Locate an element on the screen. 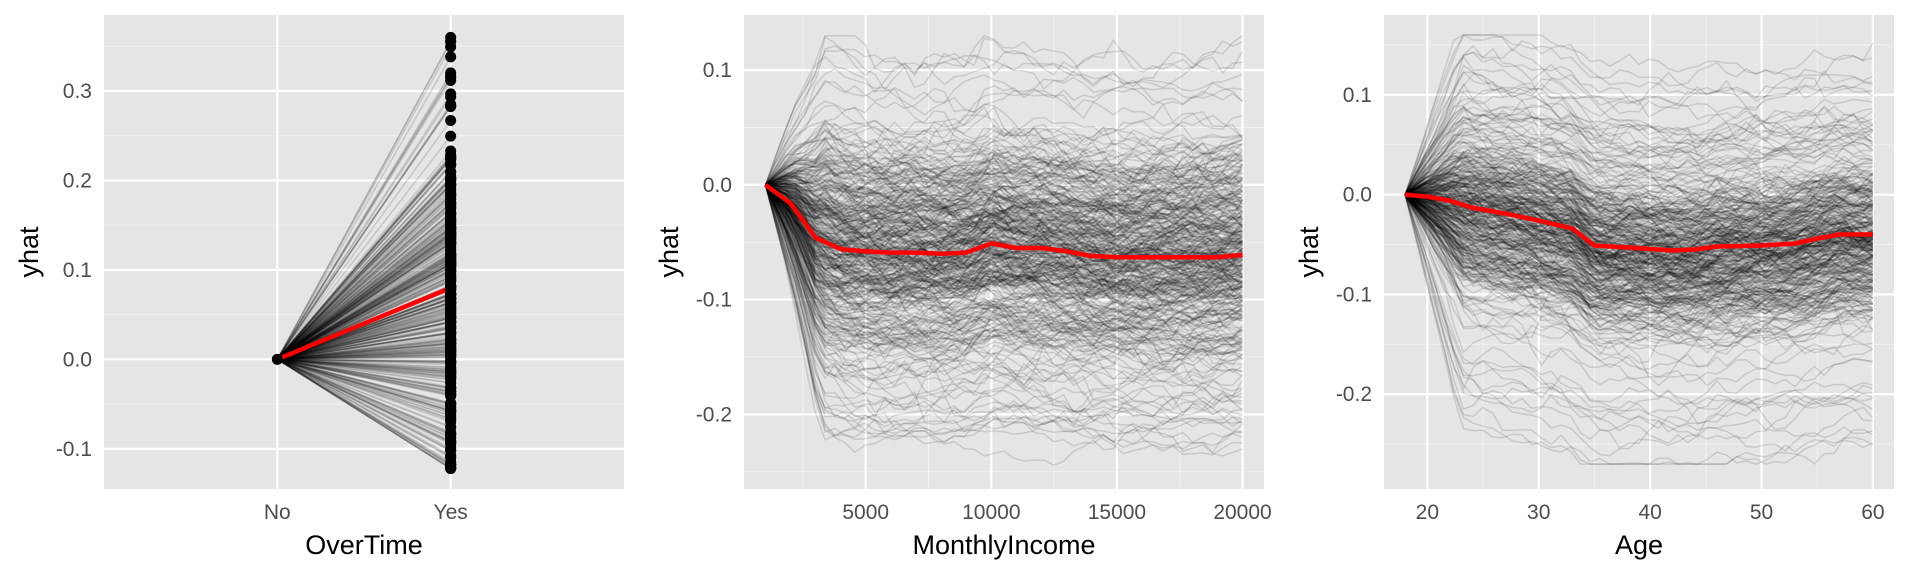 The width and height of the screenshot is (1920, 576). x-tick-label: 20000 is located at coordinates (1242, 512).